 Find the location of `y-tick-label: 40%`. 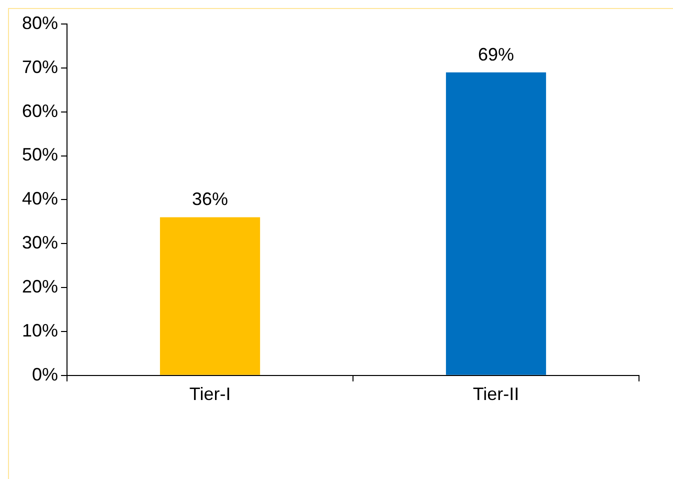

y-tick-label: 40% is located at coordinates (40, 198).